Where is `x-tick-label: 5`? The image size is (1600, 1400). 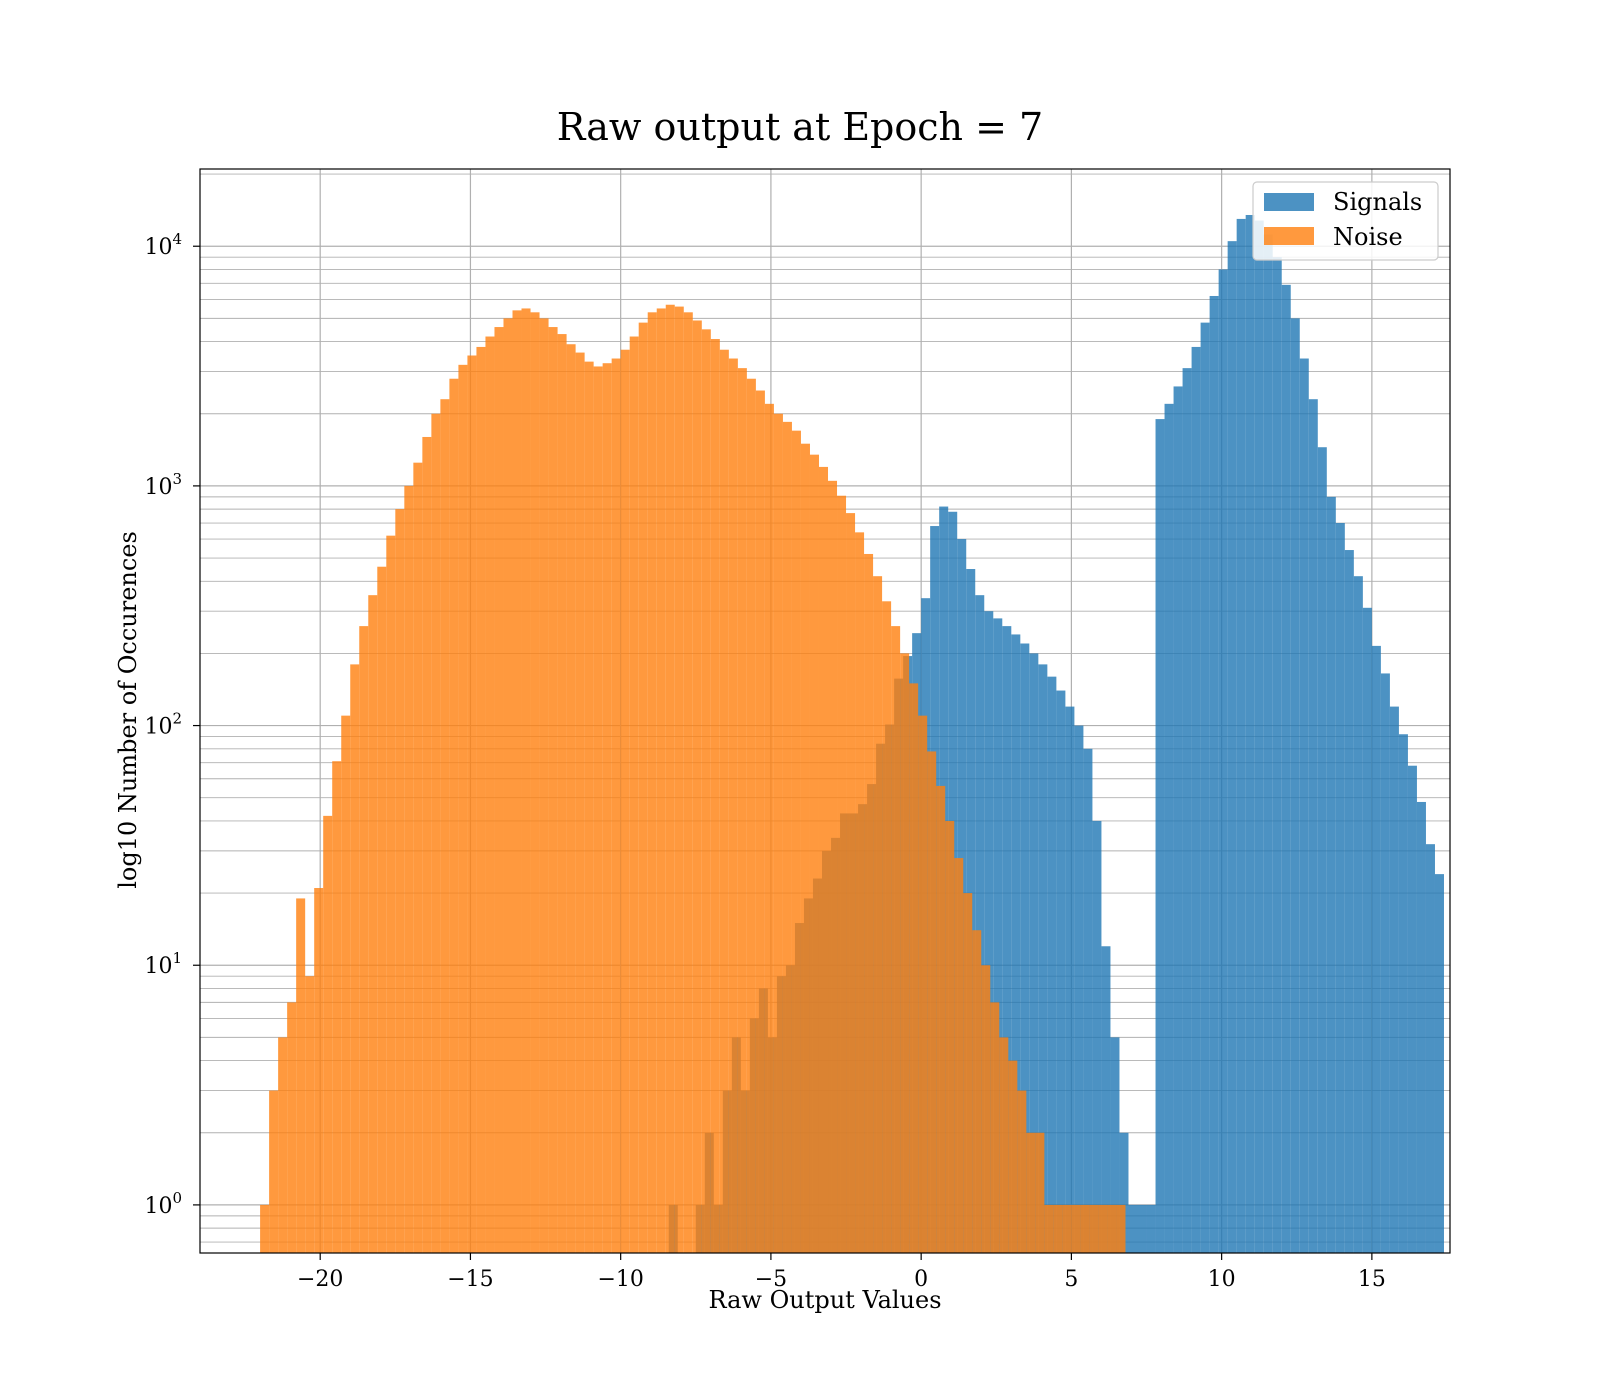 x-tick-label: 5 is located at coordinates (1071, 1279).